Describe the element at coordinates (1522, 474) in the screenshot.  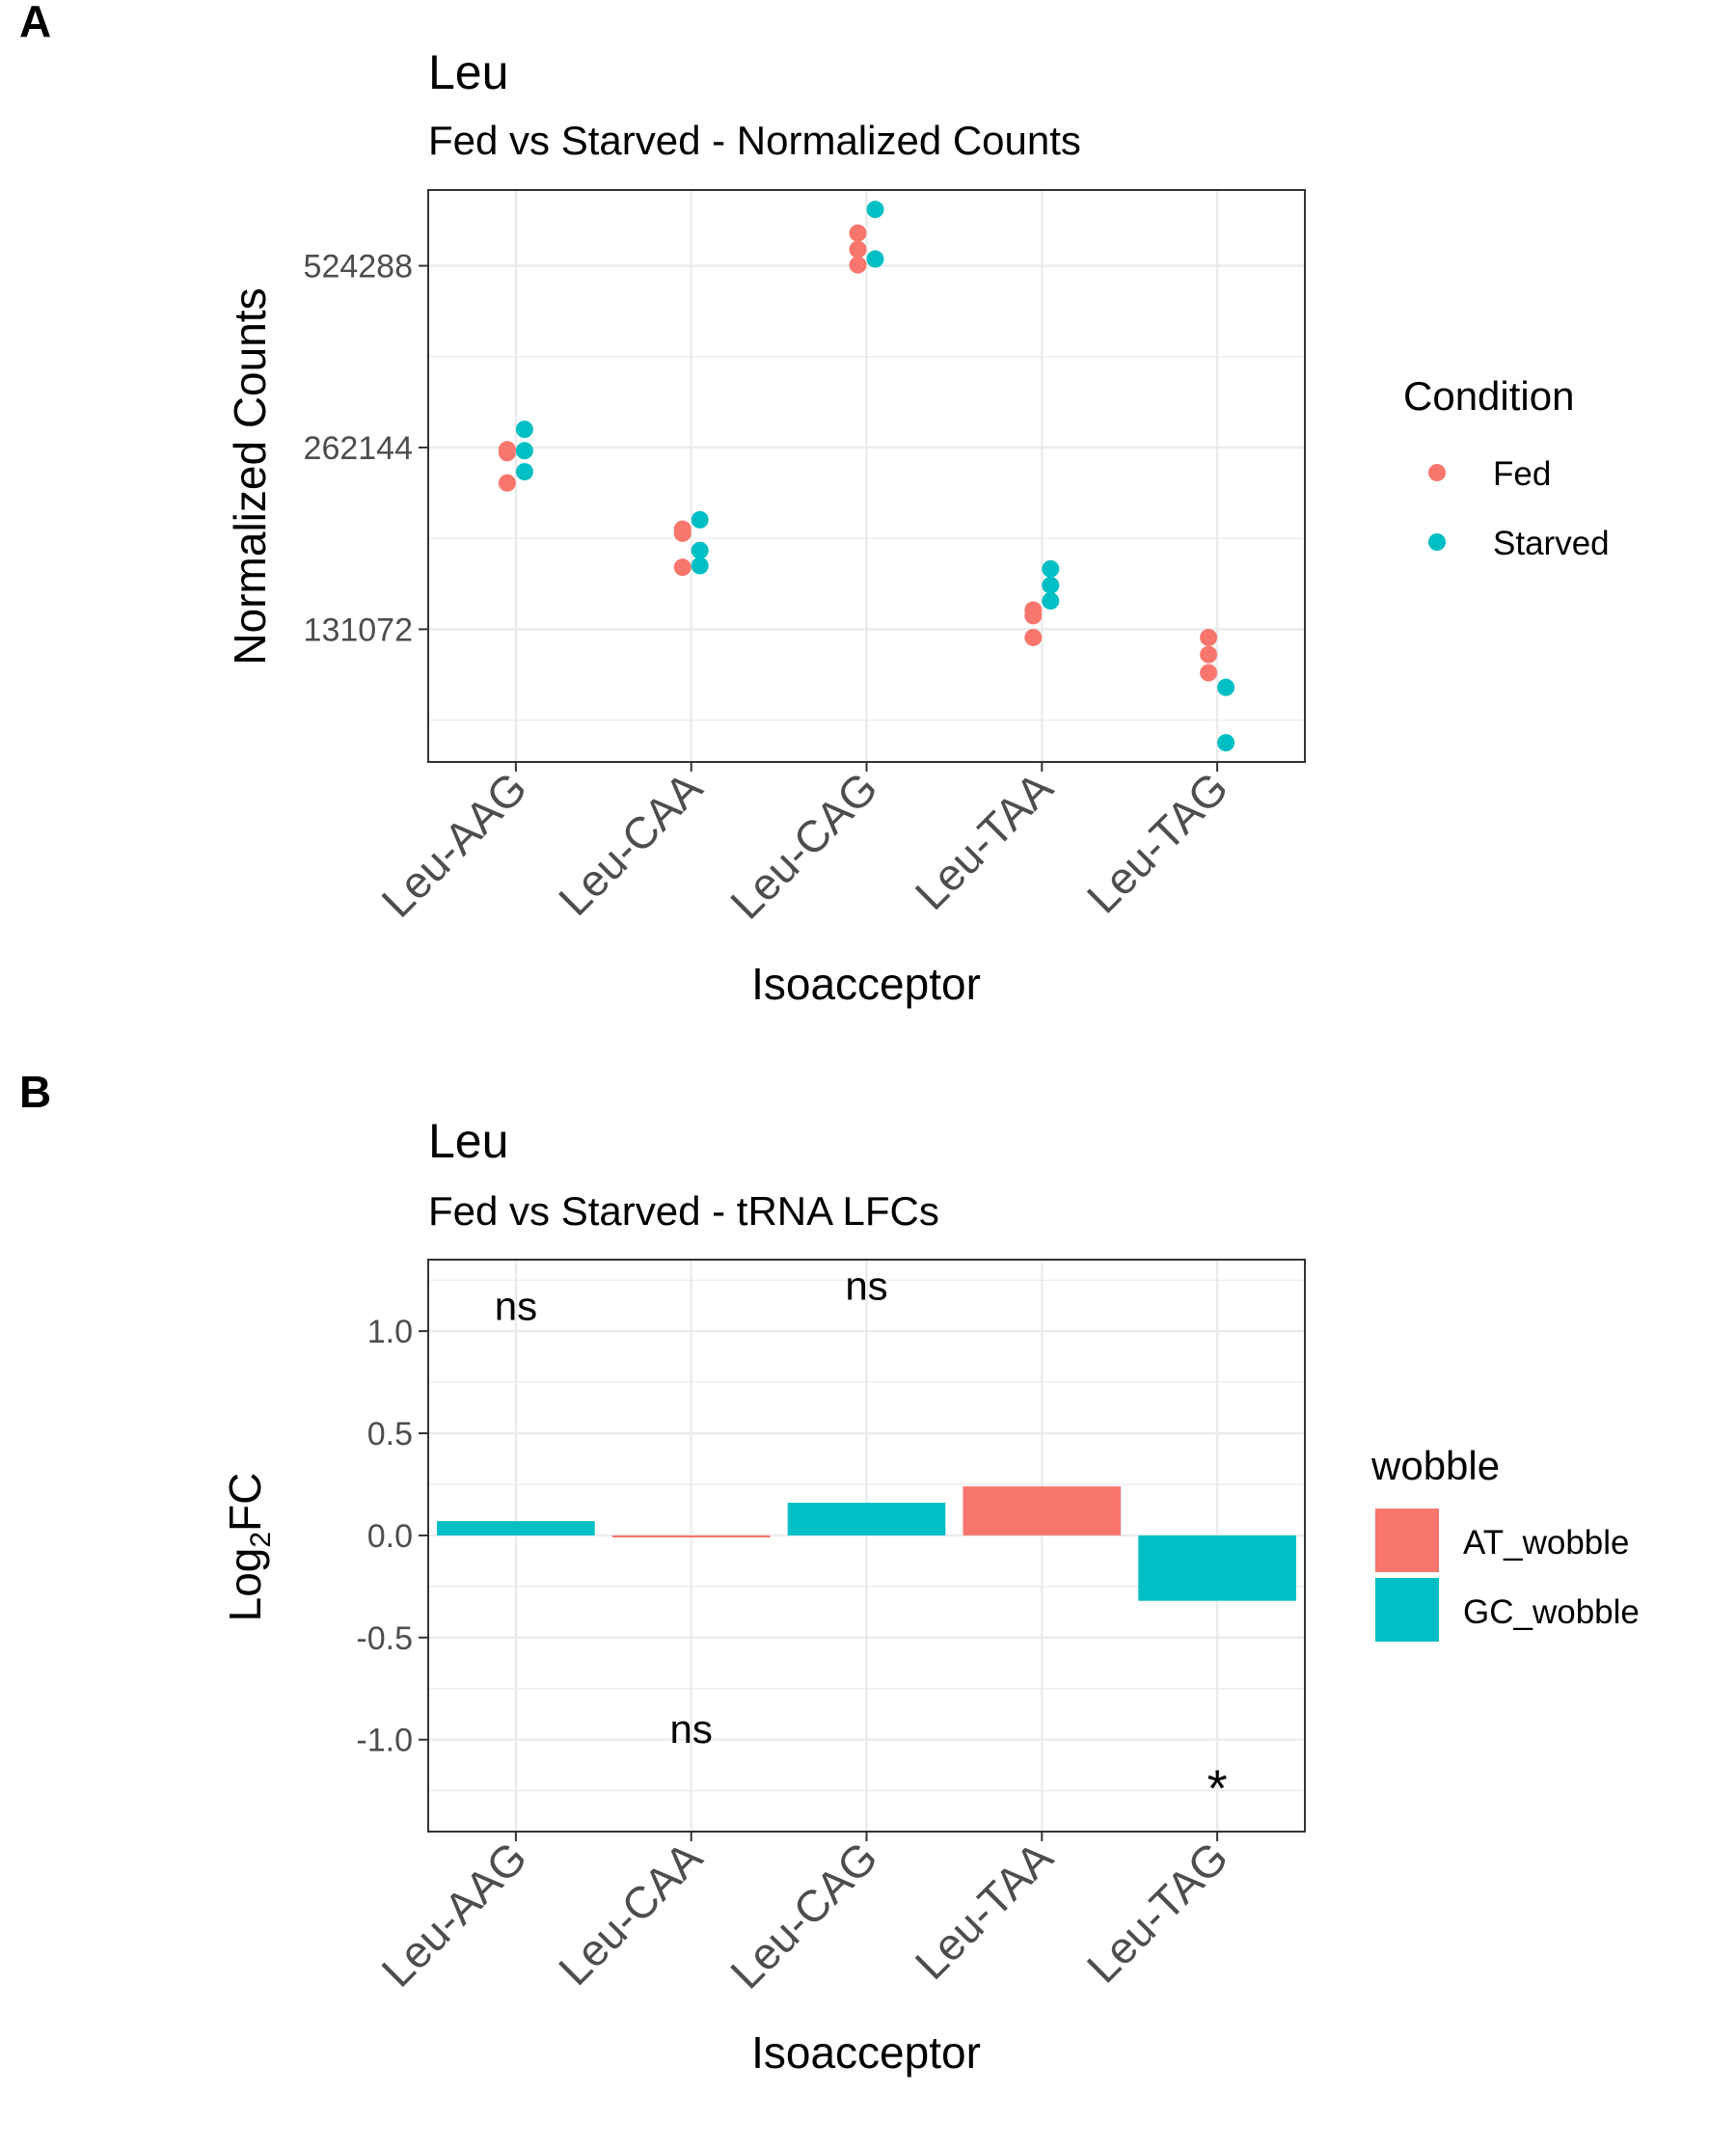
I see `legend-label-fed: Fed` at that location.